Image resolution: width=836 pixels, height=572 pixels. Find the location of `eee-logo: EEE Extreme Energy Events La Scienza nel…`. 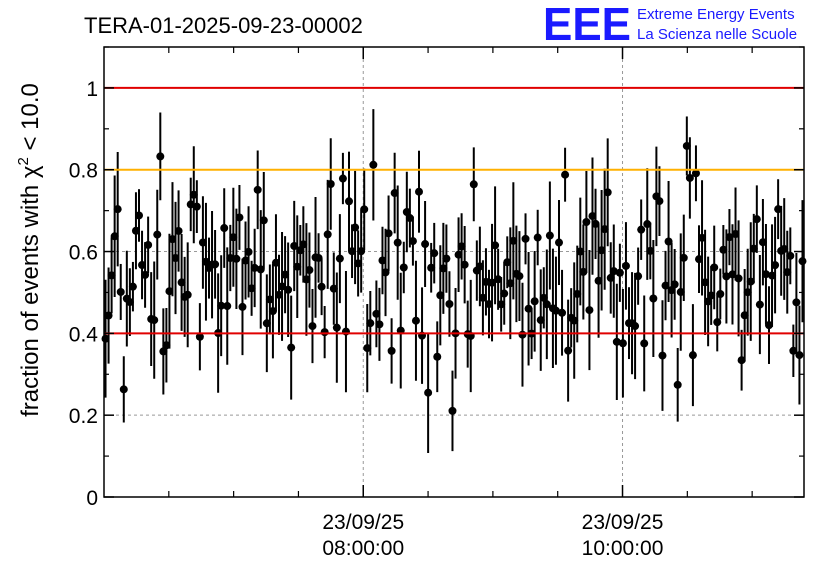

eee-logo: EEE Extreme Energy Events La Scienza nel… is located at coordinates (670, 25).